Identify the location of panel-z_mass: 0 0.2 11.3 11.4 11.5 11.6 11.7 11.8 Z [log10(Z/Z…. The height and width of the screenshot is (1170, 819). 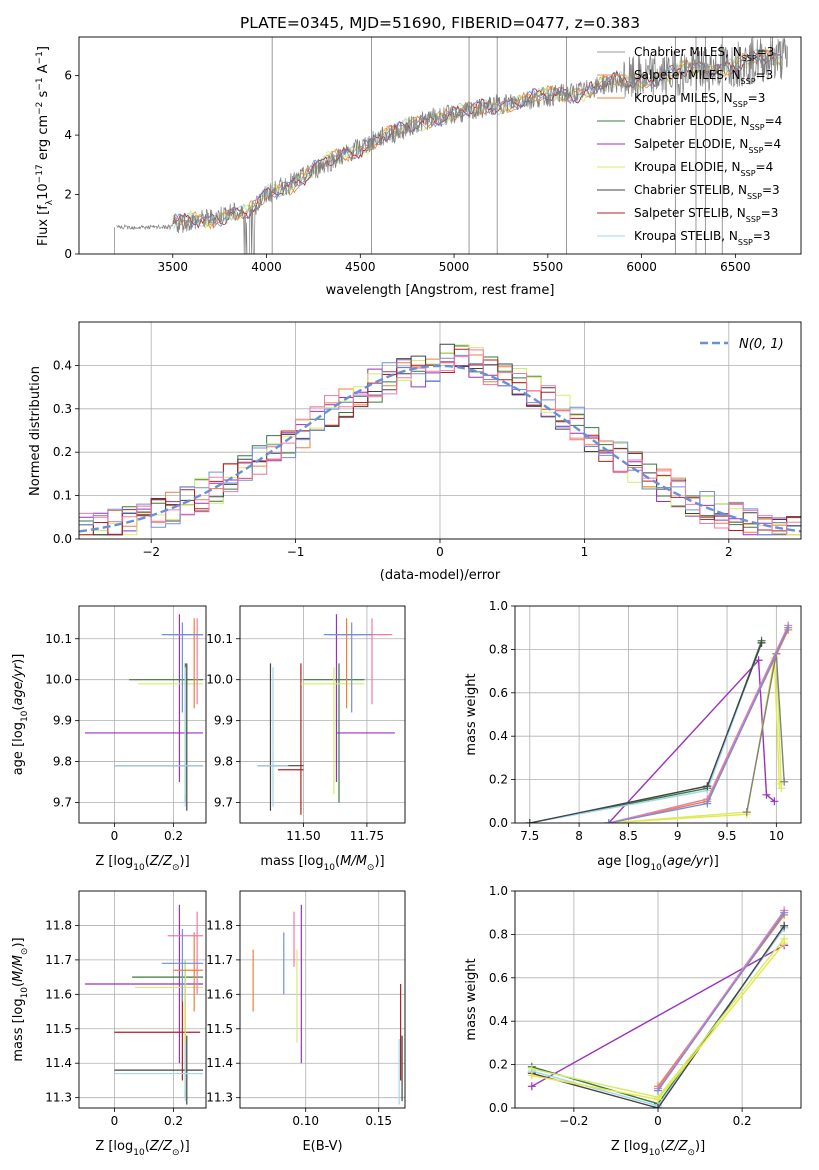
(109, 1024).